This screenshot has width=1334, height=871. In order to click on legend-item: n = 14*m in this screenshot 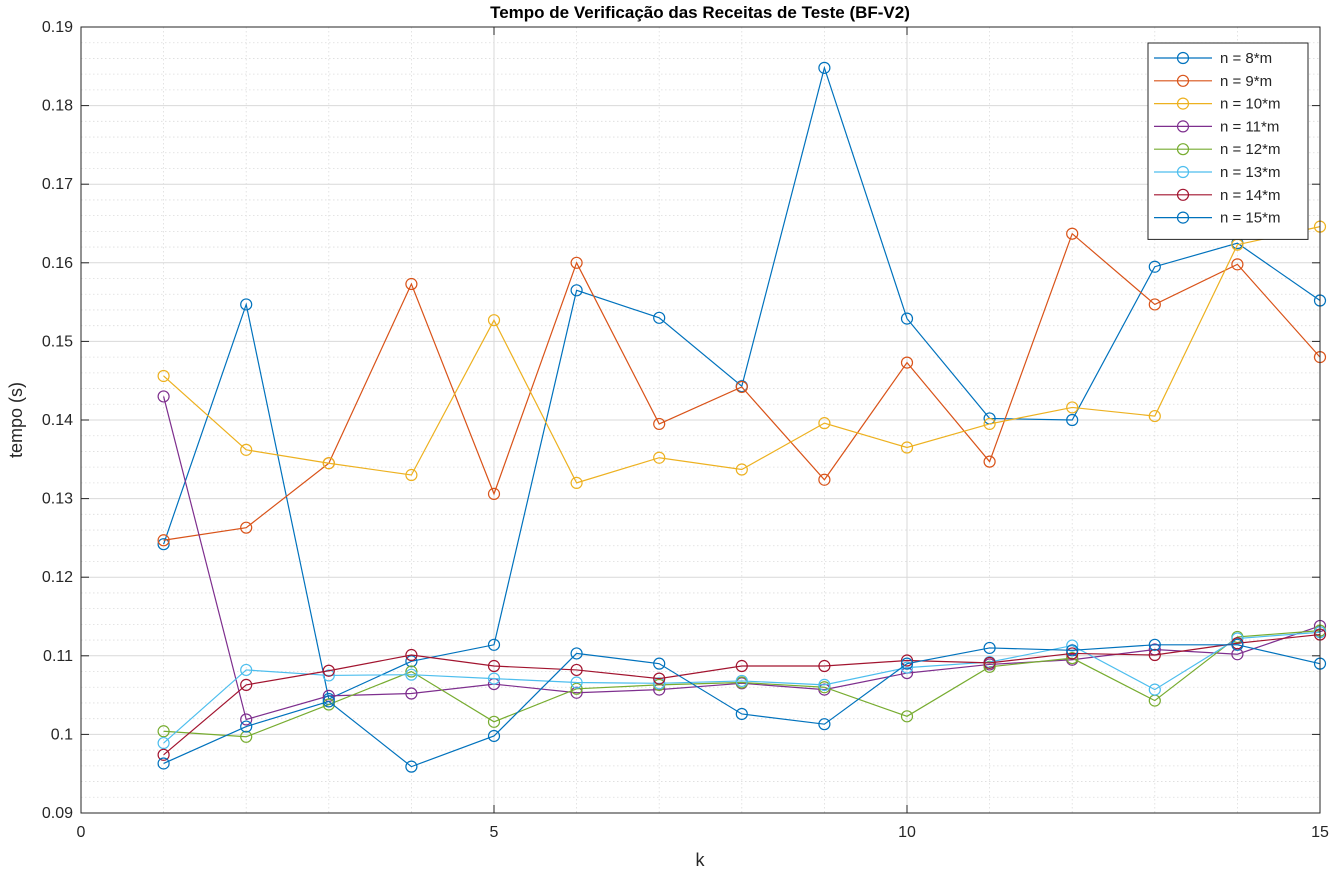, I will do `click(1217, 195)`.